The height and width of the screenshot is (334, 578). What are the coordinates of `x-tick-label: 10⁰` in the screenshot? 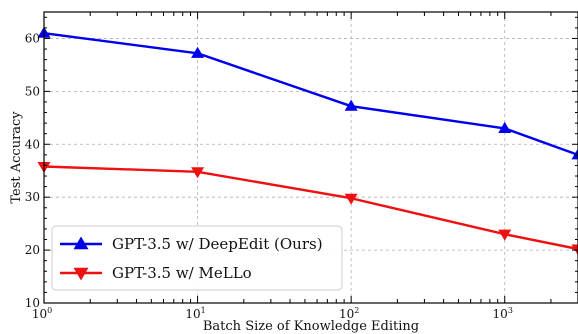 It's located at (42, 313).